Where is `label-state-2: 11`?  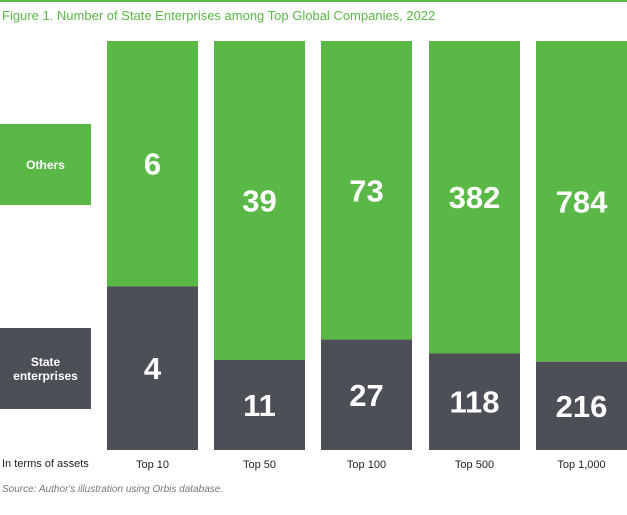
label-state-2: 11 is located at coordinates (259, 405).